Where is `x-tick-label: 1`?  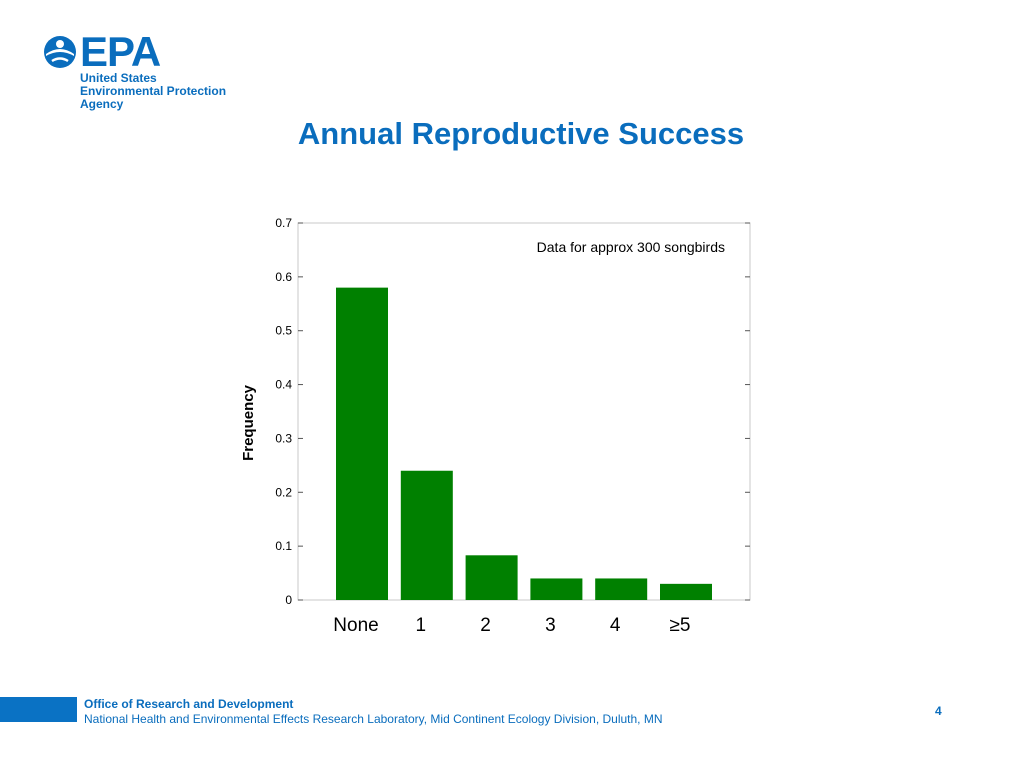
x-tick-label: 1 is located at coordinates (421, 625).